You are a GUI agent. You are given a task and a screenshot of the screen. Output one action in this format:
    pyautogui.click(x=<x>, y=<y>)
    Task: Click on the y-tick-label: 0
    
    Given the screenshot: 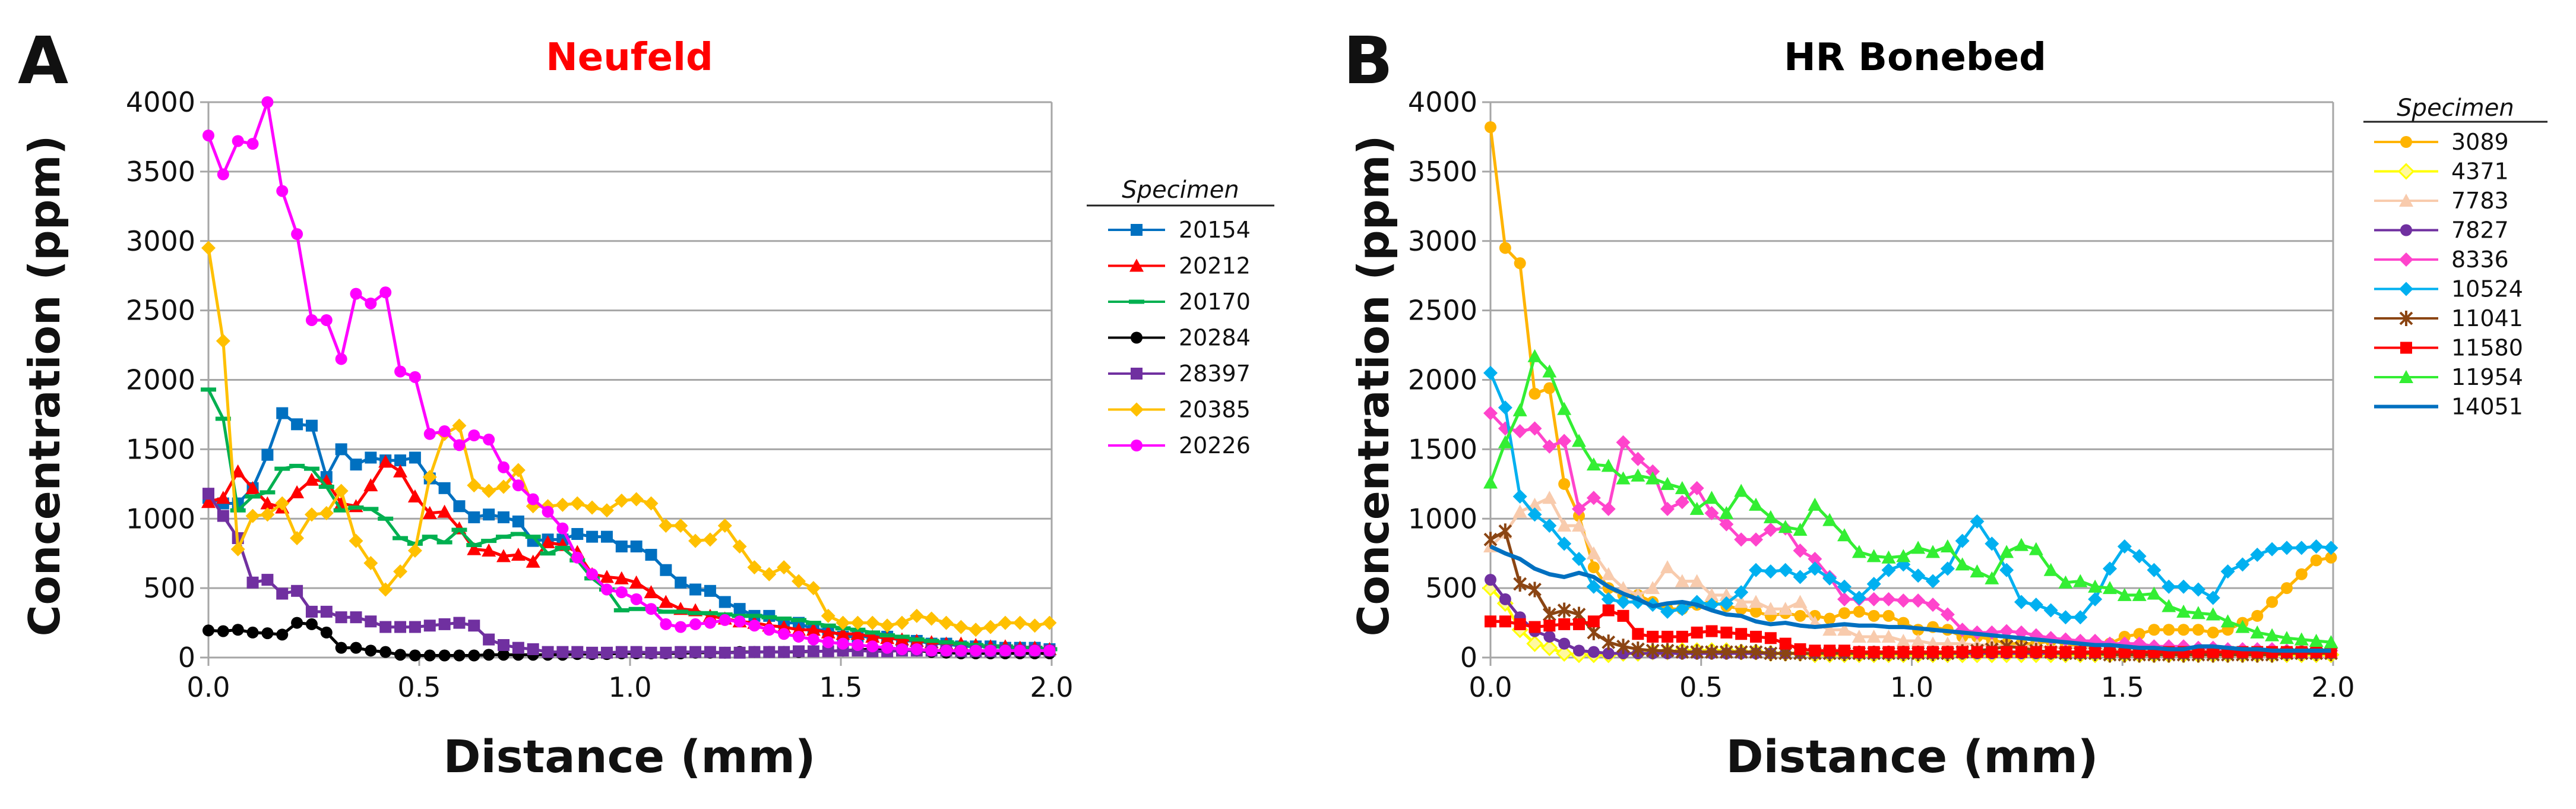 What is the action you would take?
    pyautogui.click(x=1468, y=657)
    